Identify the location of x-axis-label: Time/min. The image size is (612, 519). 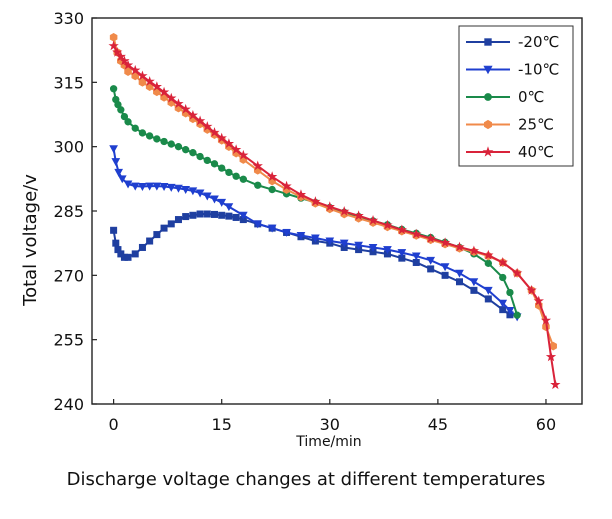
(328, 442).